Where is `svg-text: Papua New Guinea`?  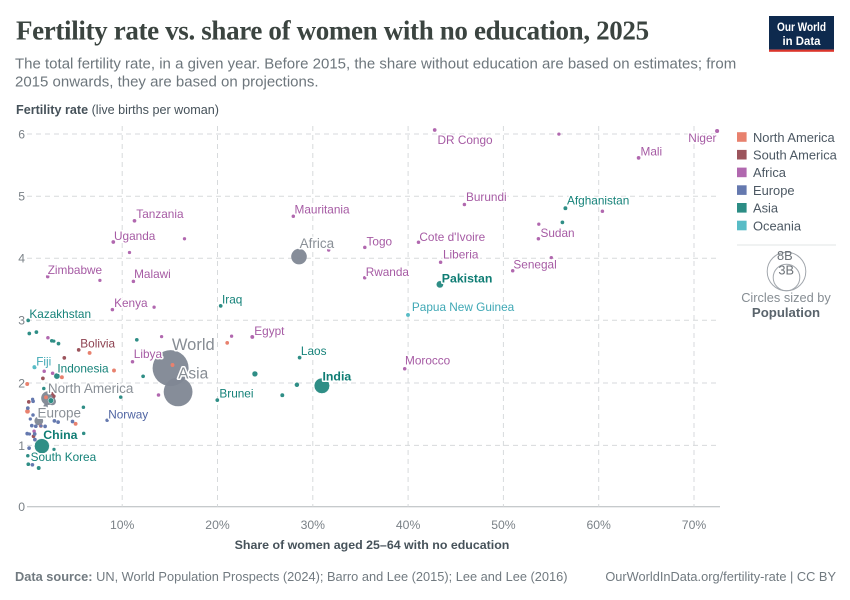 svg-text: Papua New Guinea is located at coordinates (463, 307).